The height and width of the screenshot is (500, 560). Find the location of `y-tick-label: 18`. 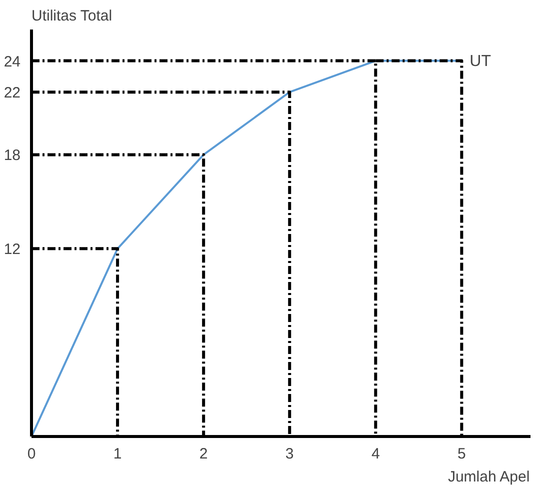

y-tick-label: 18 is located at coordinates (12, 155).